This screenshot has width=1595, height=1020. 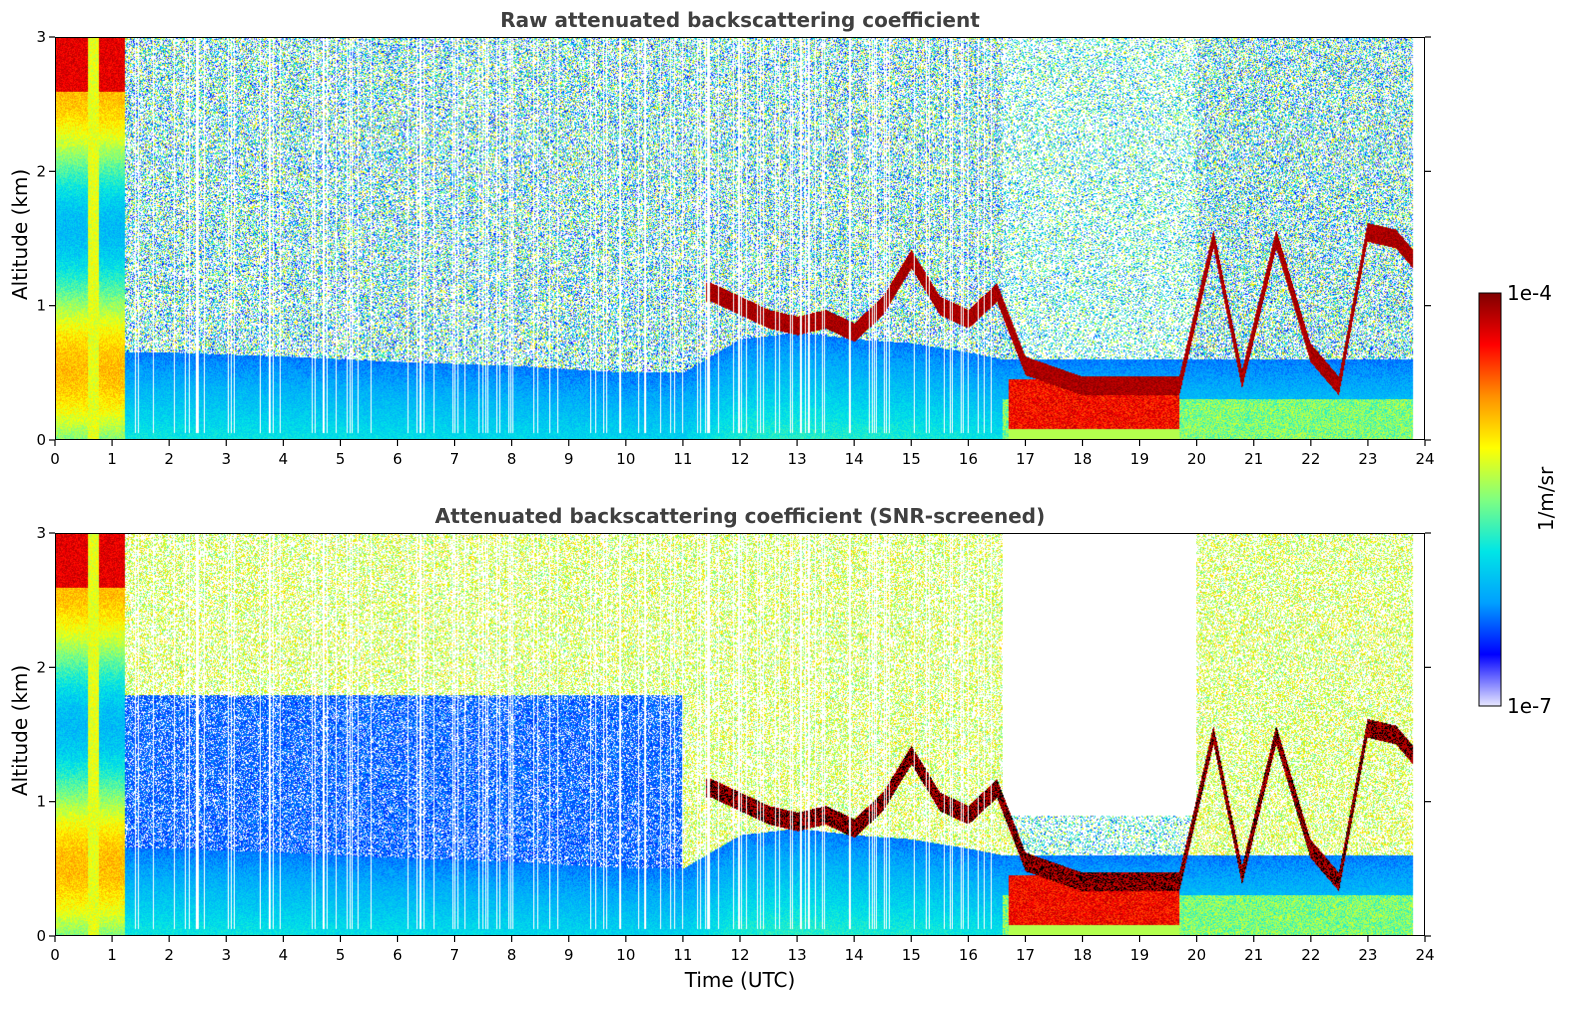 What do you see at coordinates (41, 533) in the screenshot?
I see `bottom-panel-y-tick-label: 3` at bounding box center [41, 533].